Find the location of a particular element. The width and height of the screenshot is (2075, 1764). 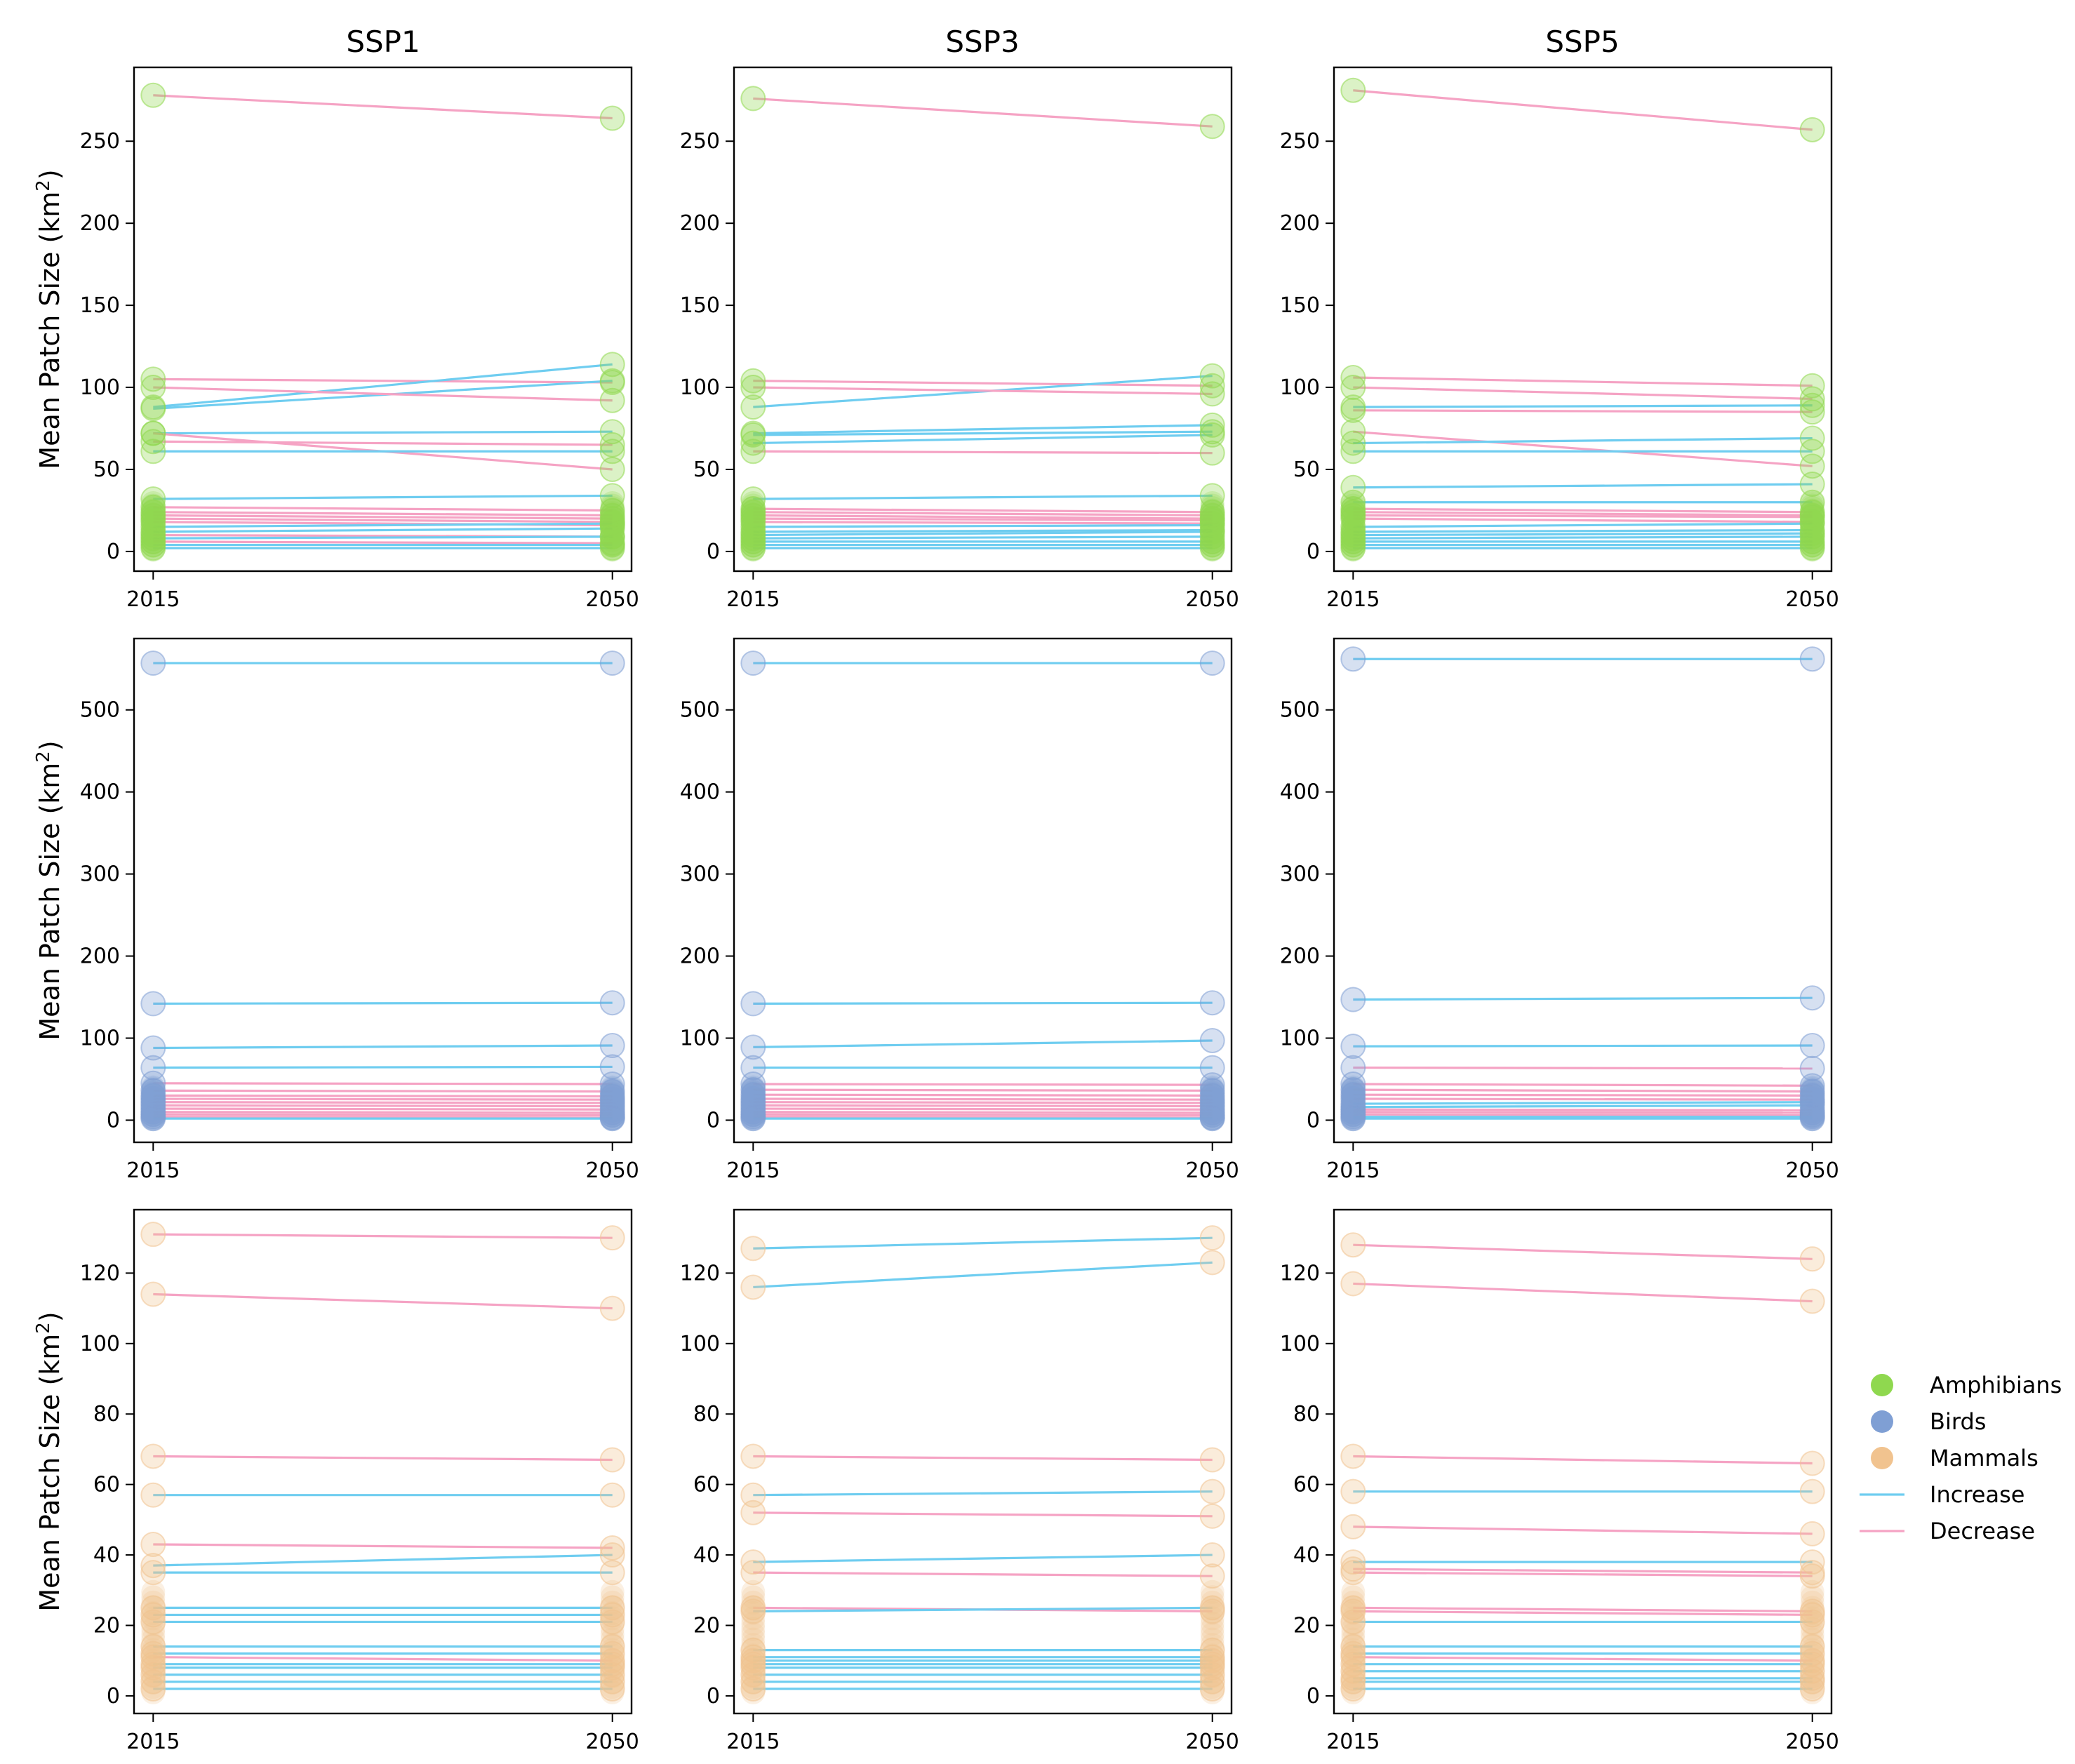

legend-item-amphibians: Amphibians is located at coordinates (1967, 1385).